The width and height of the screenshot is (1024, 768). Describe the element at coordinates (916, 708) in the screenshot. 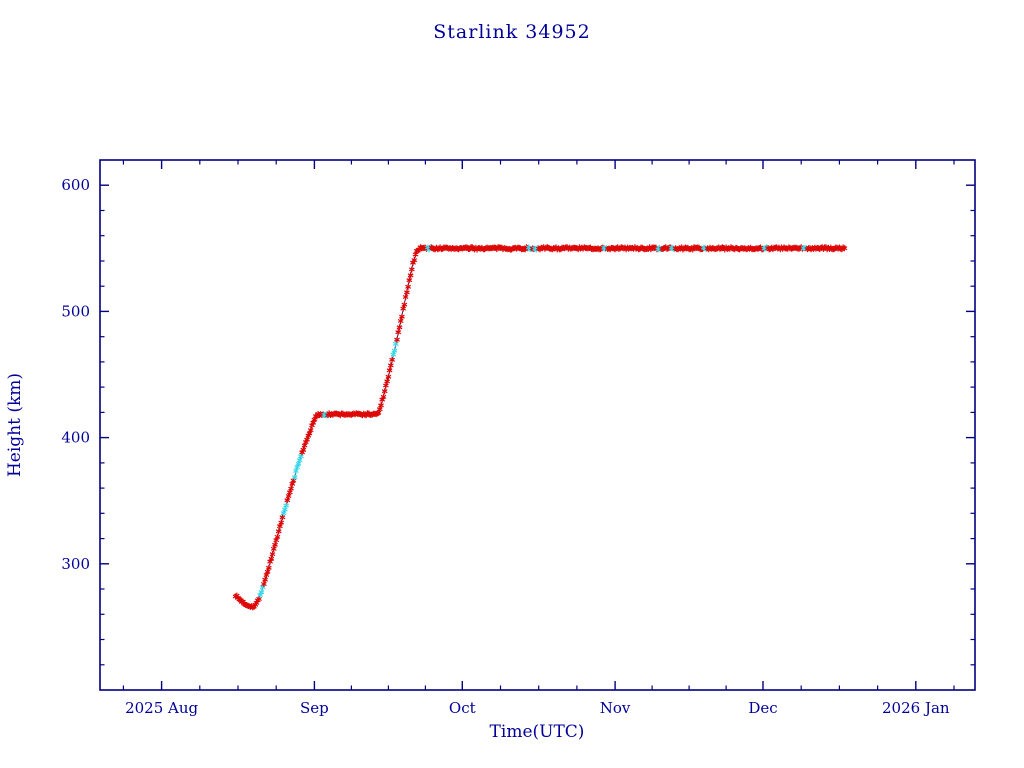

I see `x-tick-label: 2026 Jan` at that location.